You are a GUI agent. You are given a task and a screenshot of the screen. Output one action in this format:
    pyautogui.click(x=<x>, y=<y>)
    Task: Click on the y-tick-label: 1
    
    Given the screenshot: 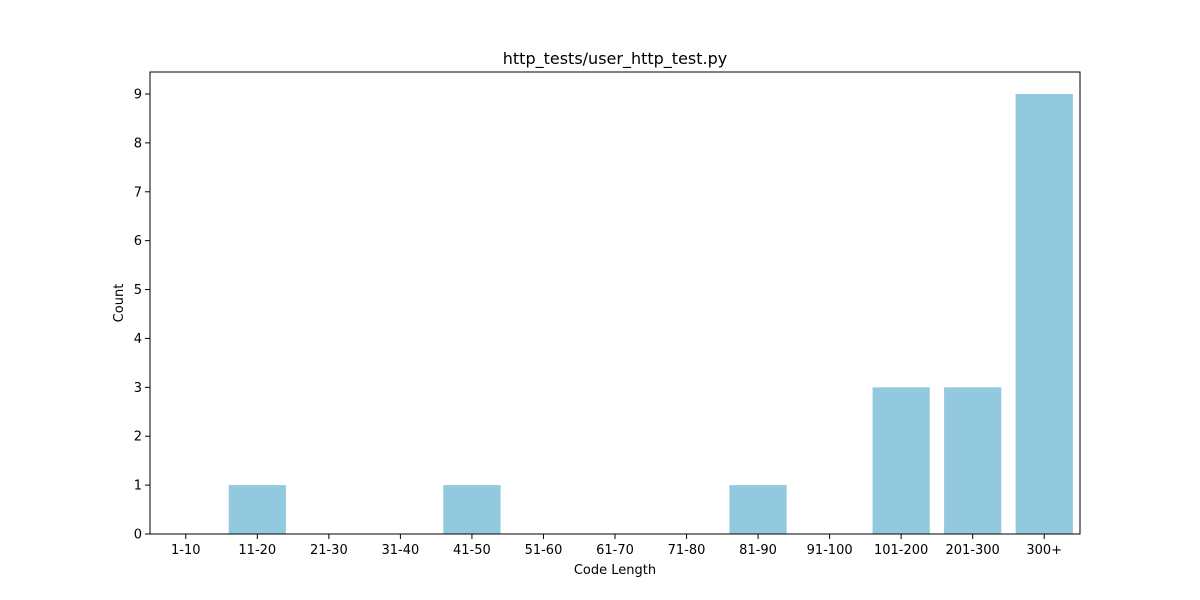 What is the action you would take?
    pyautogui.click(x=138, y=486)
    